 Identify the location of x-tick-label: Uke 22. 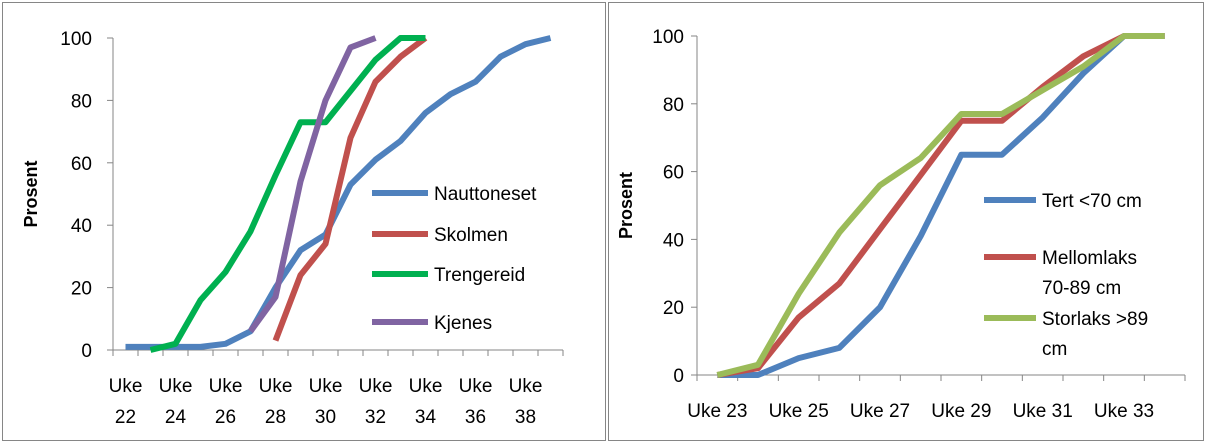
(126, 402).